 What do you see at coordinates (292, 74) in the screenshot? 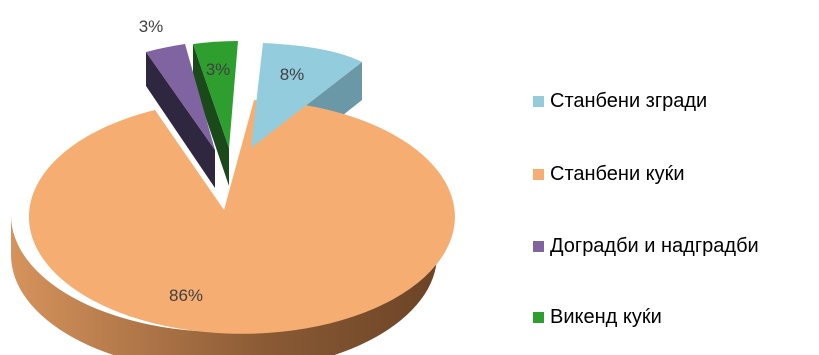
I see `data-label-stanbeni-zgradi: 8%` at bounding box center [292, 74].